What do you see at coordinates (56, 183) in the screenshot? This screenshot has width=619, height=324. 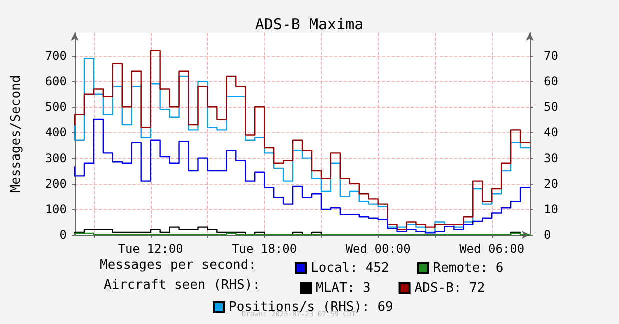 I see `y-tick-label: 200` at bounding box center [56, 183].